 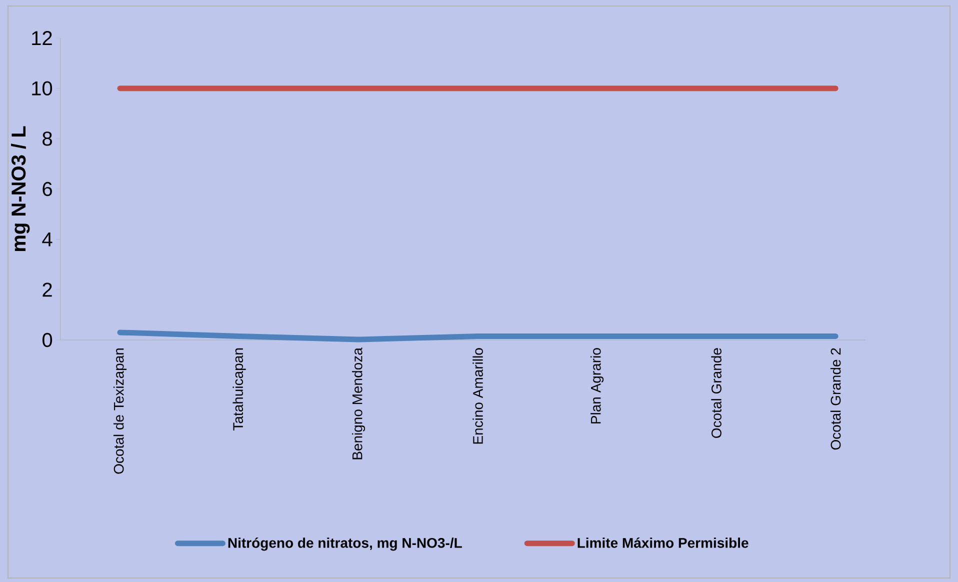 I want to click on y-axis-title: mg N-NO3 / L, so click(x=20, y=189).